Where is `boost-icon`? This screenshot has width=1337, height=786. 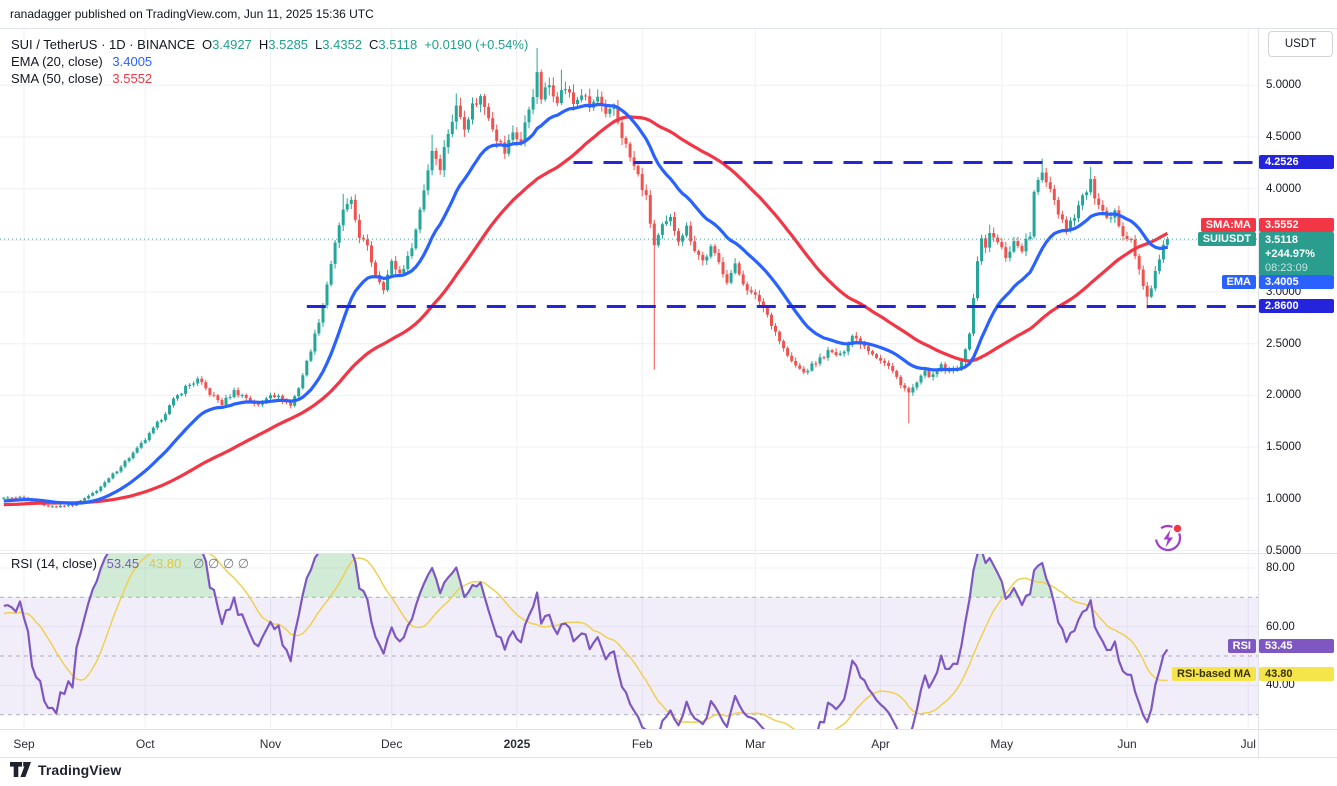
boost-icon is located at coordinates (1167, 537).